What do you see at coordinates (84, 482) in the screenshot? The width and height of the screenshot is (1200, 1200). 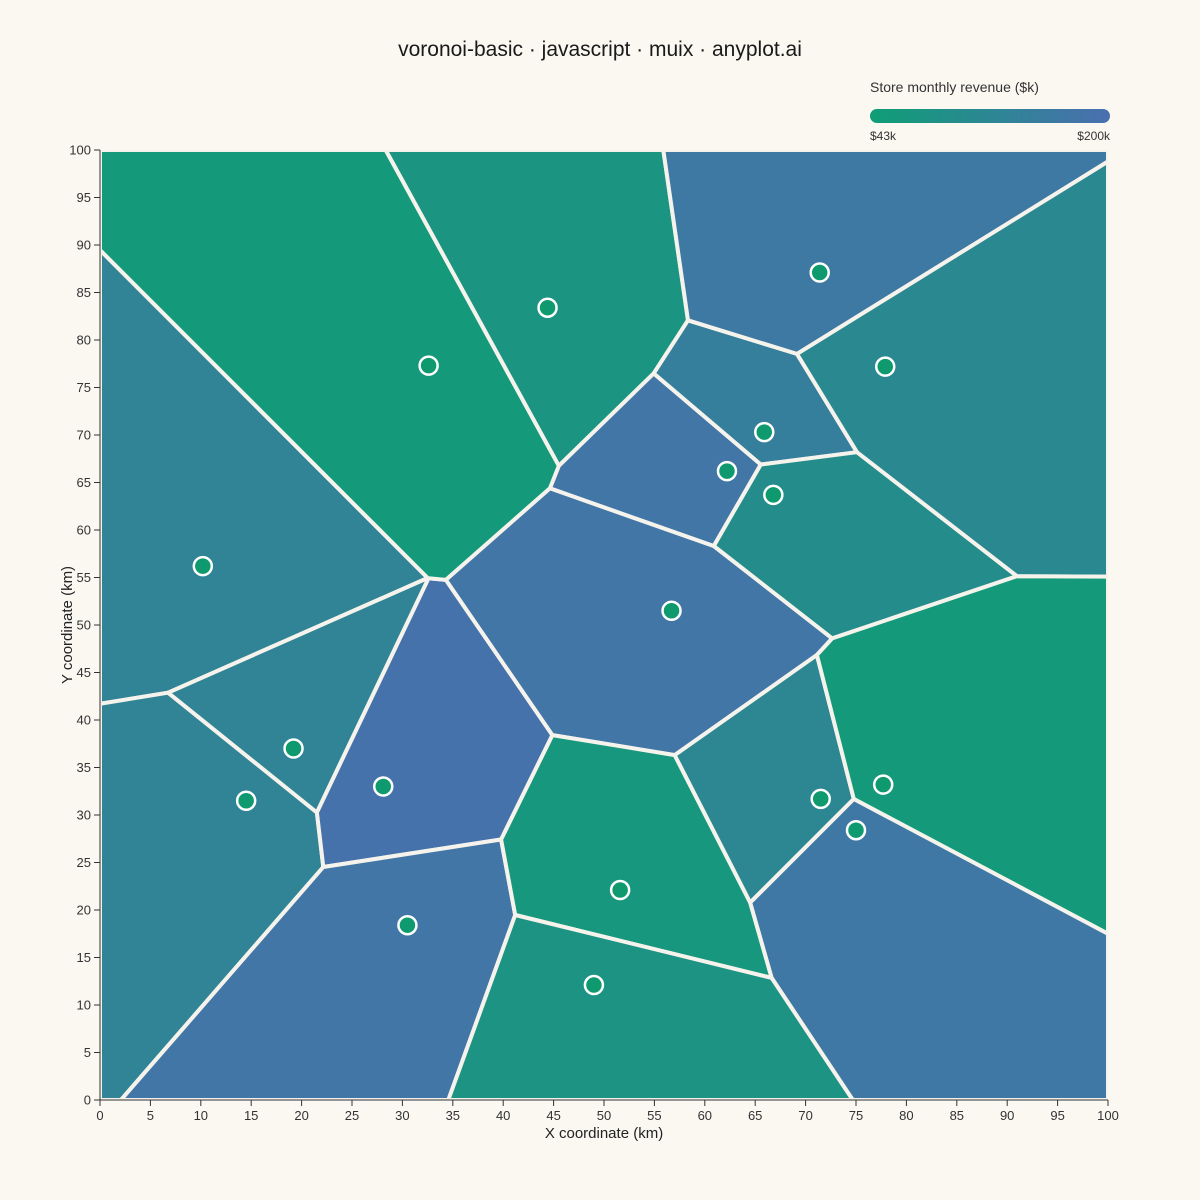 I see `y-tick-label: 65` at bounding box center [84, 482].